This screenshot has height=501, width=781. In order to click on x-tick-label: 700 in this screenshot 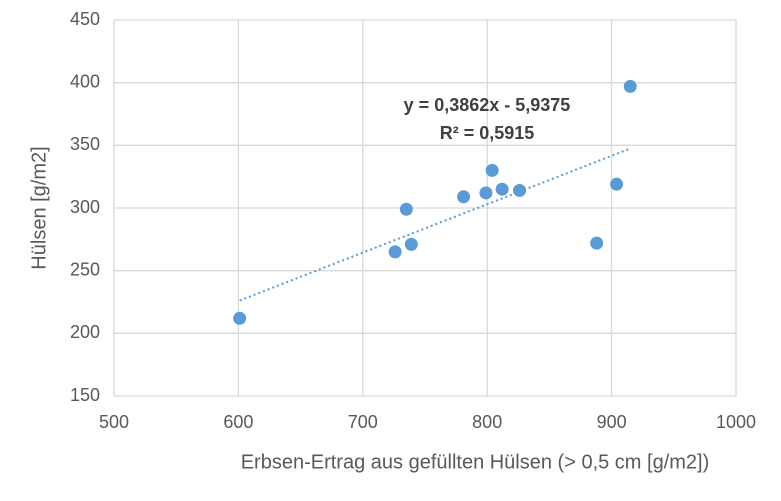, I will do `click(363, 422)`.